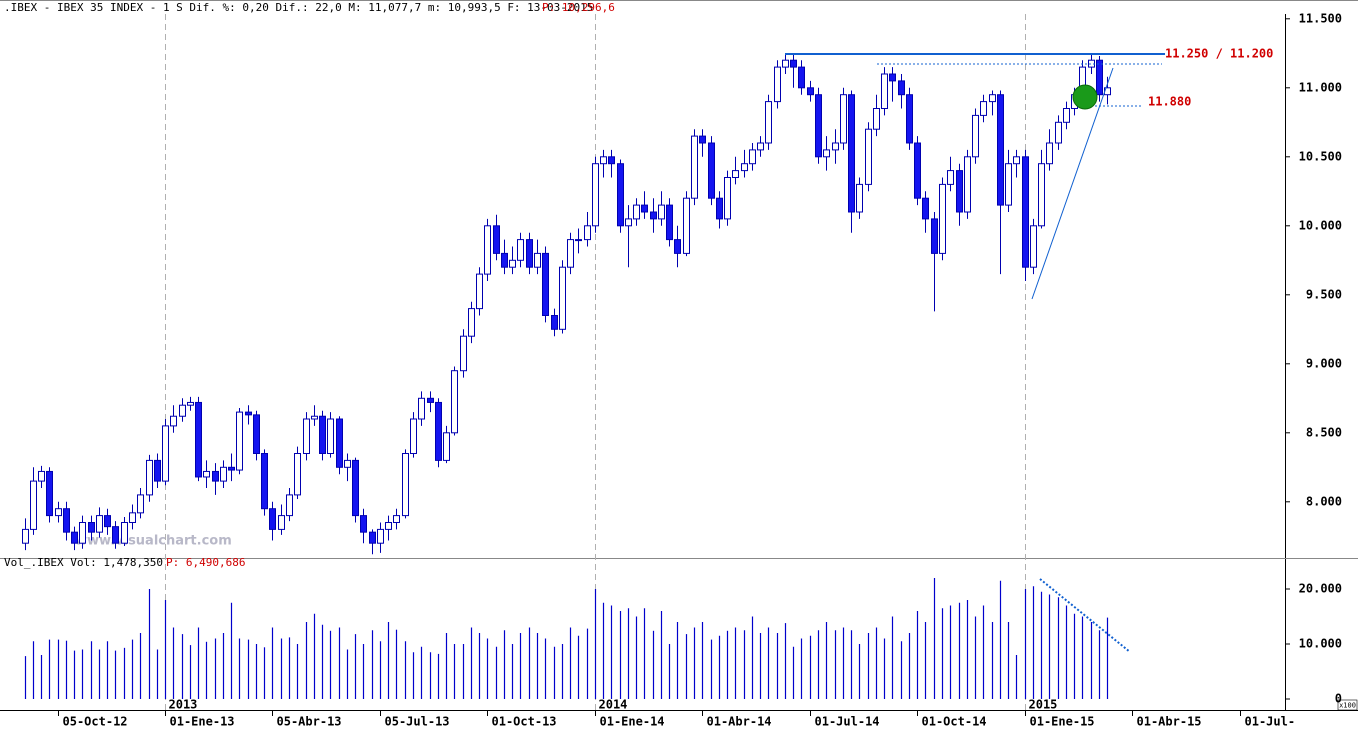  Describe the element at coordinates (83, 562) in the screenshot. I see `volume-label: Vol_.IBEX Vol: 1,478,350` at that location.